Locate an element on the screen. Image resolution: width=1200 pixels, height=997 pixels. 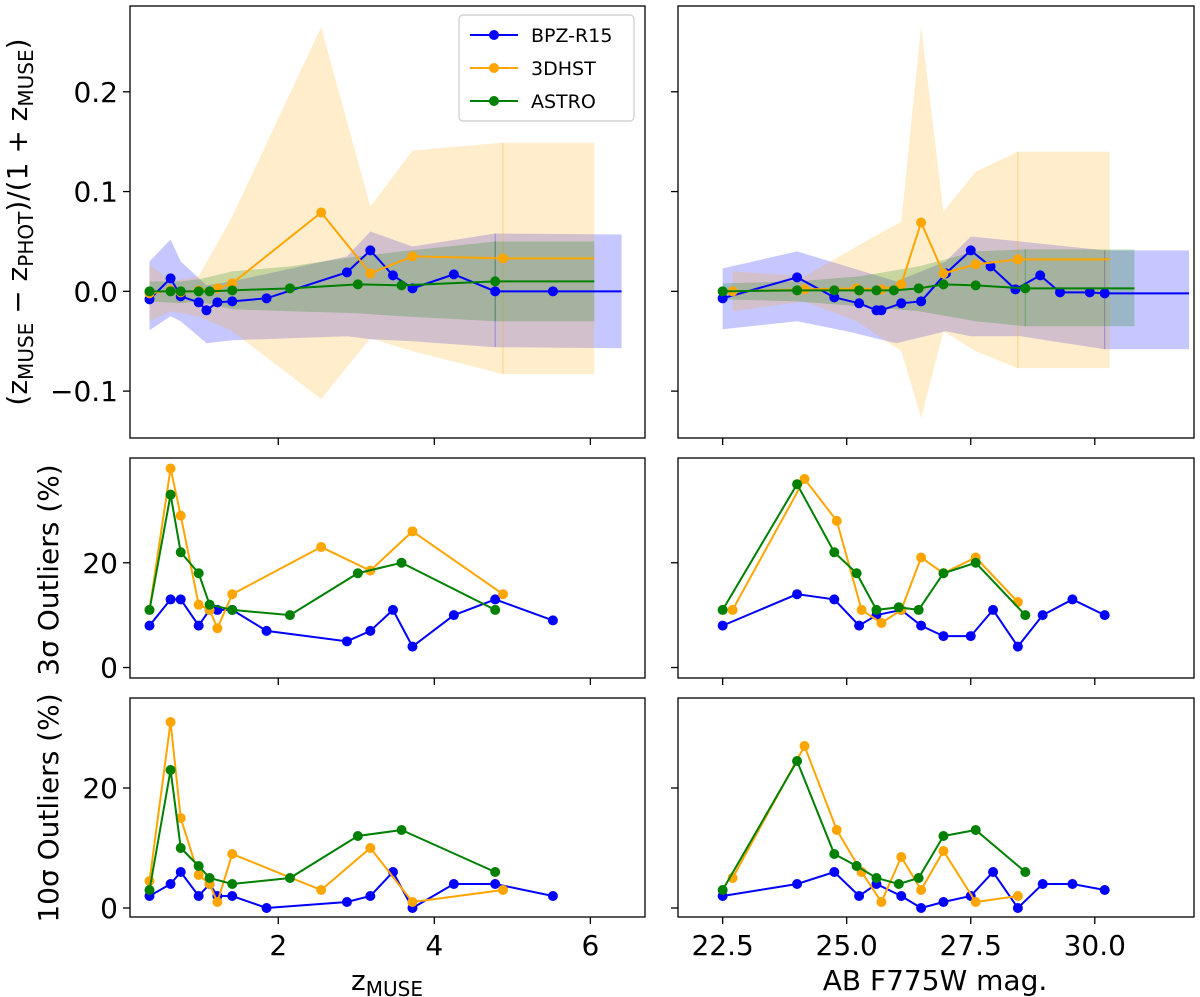
band-bpz-r15-top-right is located at coordinates (956, 293).